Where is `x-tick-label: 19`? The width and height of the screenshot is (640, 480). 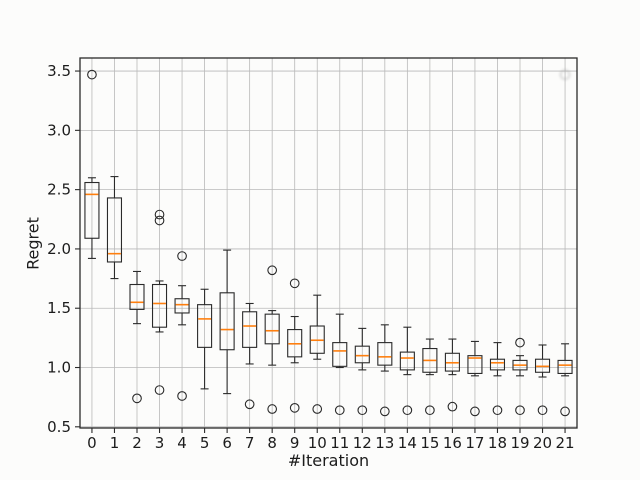
x-tick-label: 19 is located at coordinates (519, 443).